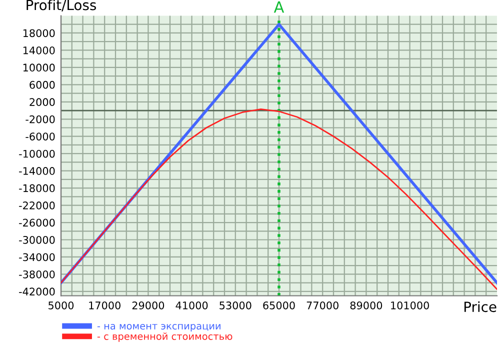  What do you see at coordinates (39, 33) in the screenshot?
I see `y-tick-label: 18000` at bounding box center [39, 33].